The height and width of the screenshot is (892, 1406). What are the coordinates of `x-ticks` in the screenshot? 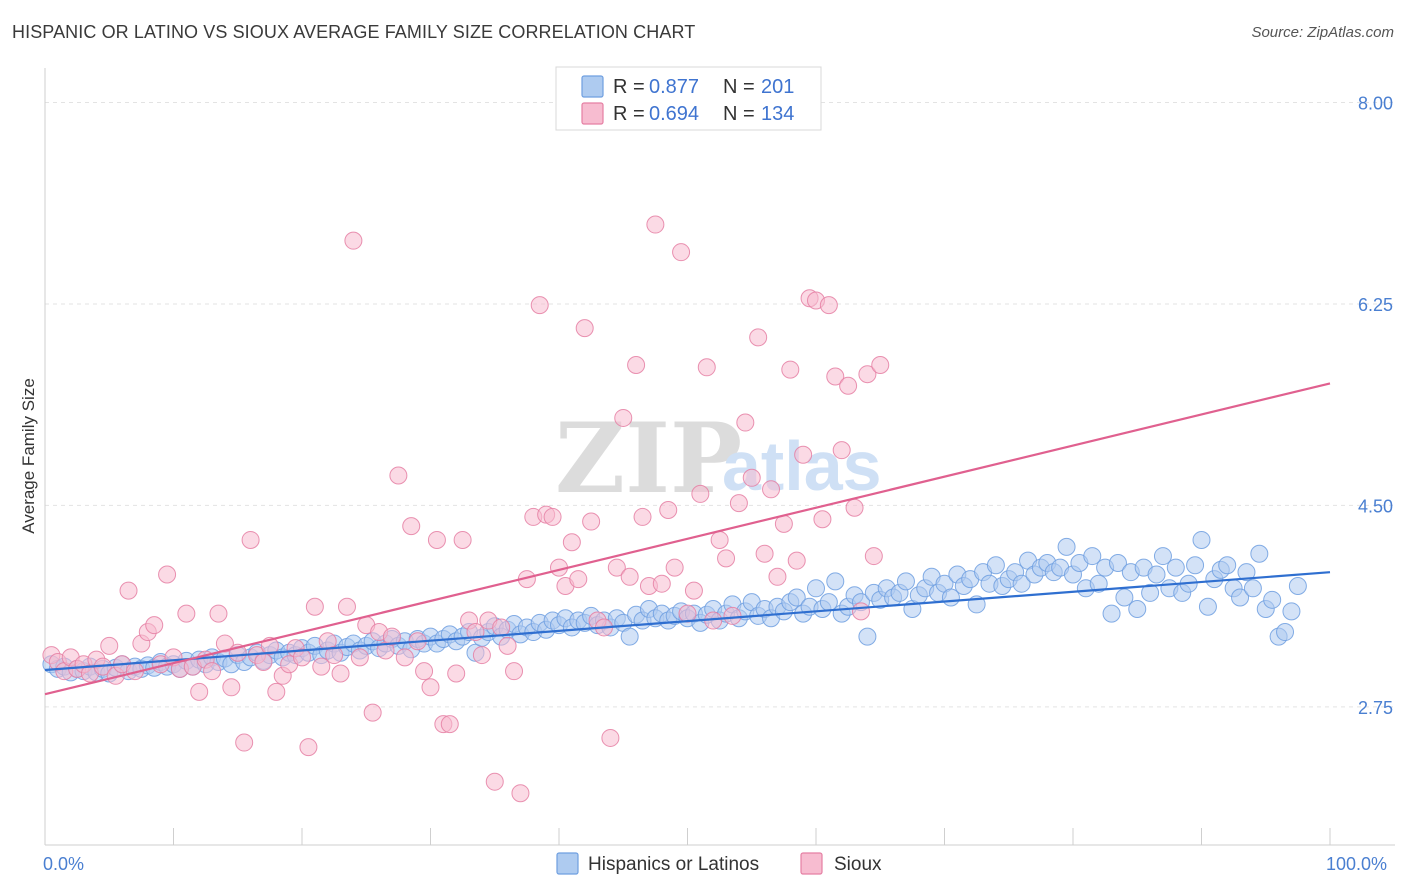 It's located at (687, 836).